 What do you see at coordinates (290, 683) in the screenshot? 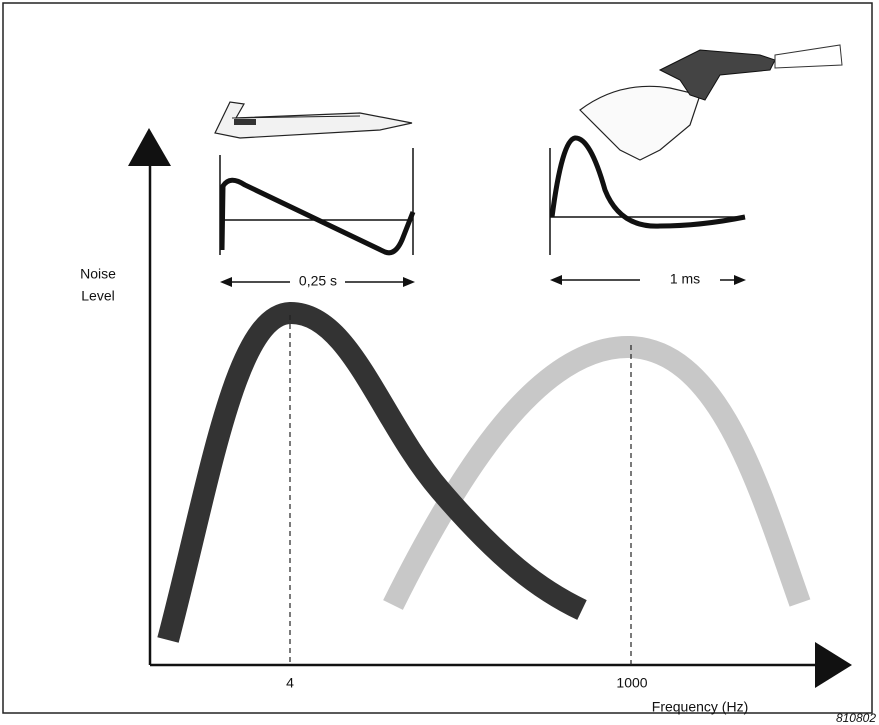
I see `x-label: 4` at bounding box center [290, 683].